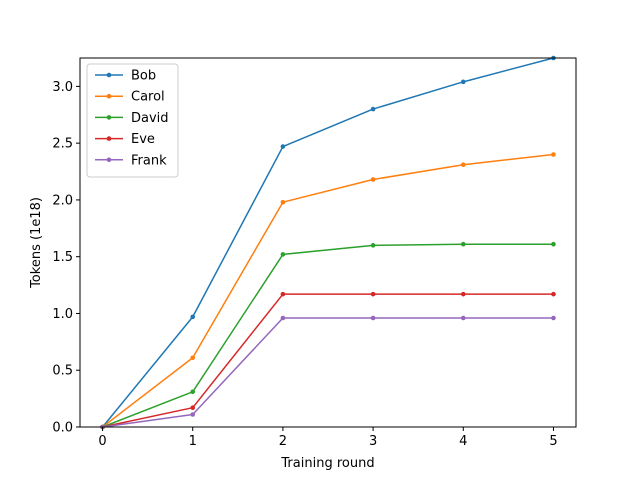 This screenshot has height=480, width=640. Describe the element at coordinates (125, 76) in the screenshot. I see `legend-item-bob: Bob` at that location.